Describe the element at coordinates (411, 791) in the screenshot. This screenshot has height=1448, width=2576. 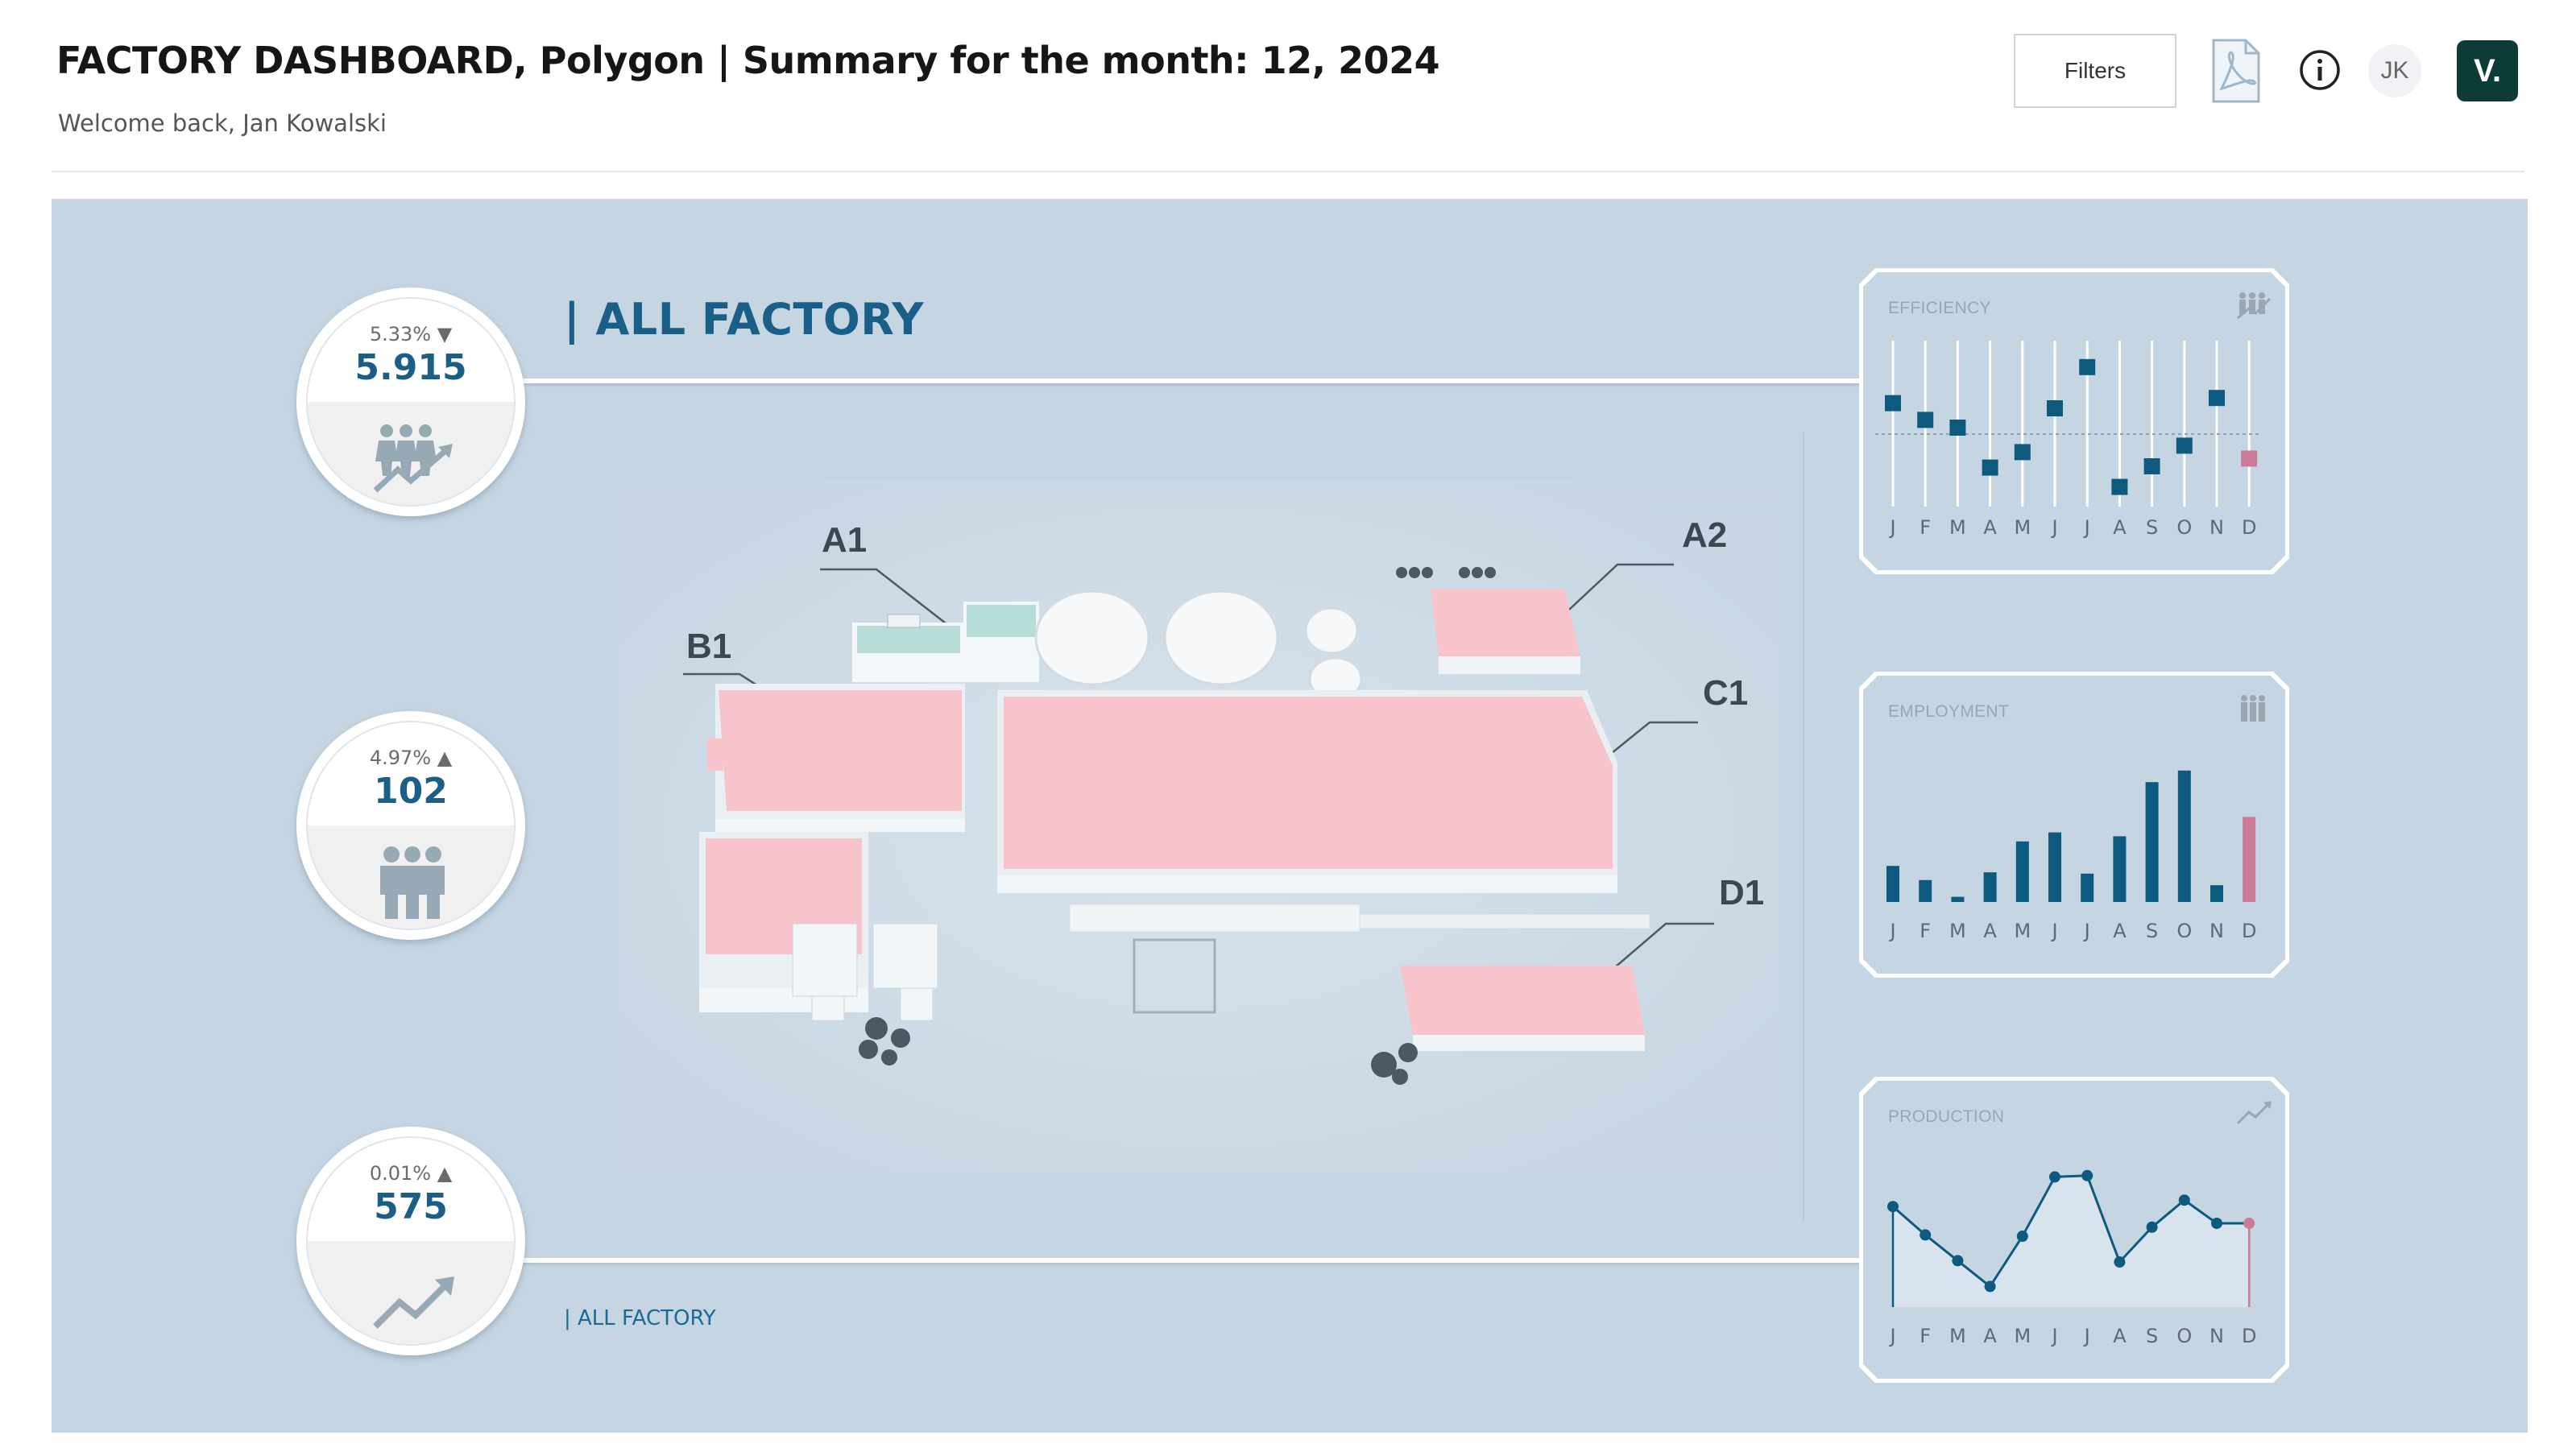
I see `kpi-value: 102` at that location.